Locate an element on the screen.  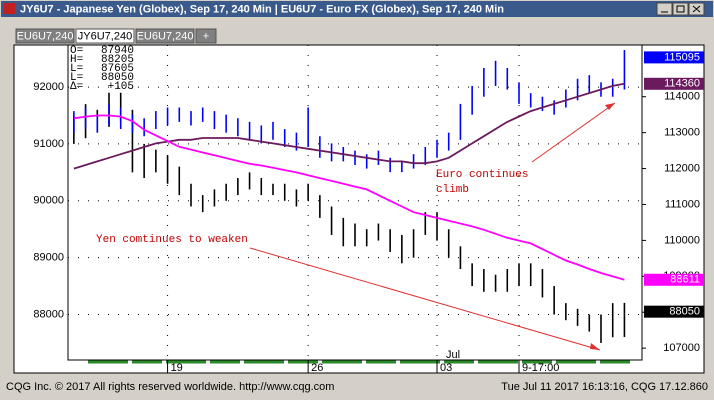
month-label: Jul is located at coordinates (453, 355).